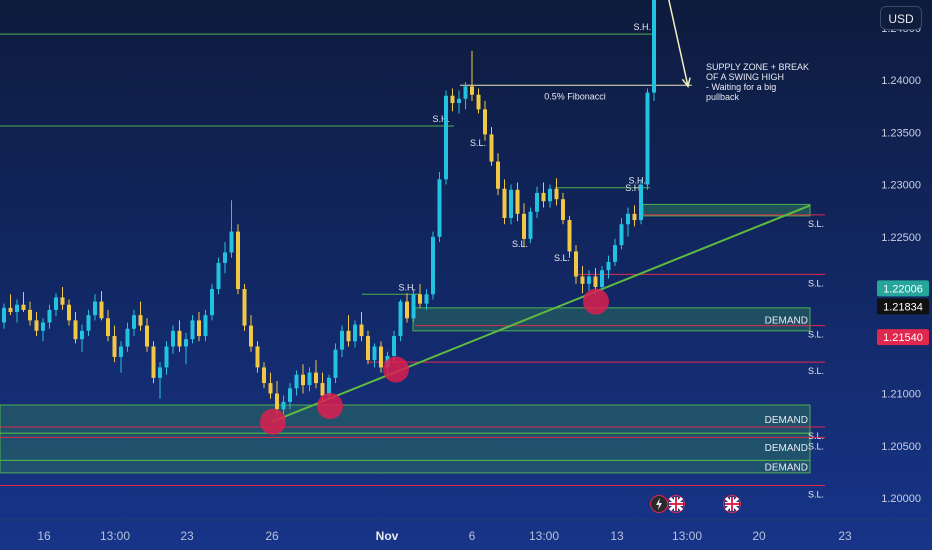 Image resolution: width=932 pixels, height=550 pixels. Describe the element at coordinates (676, 504) in the screenshot. I see `uk-flag-event-icon` at that location.